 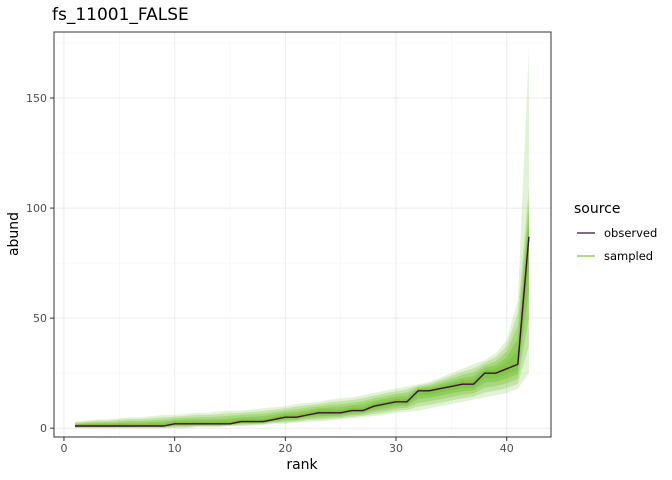 I want to click on x-tick-label: 0, so click(x=63, y=448).